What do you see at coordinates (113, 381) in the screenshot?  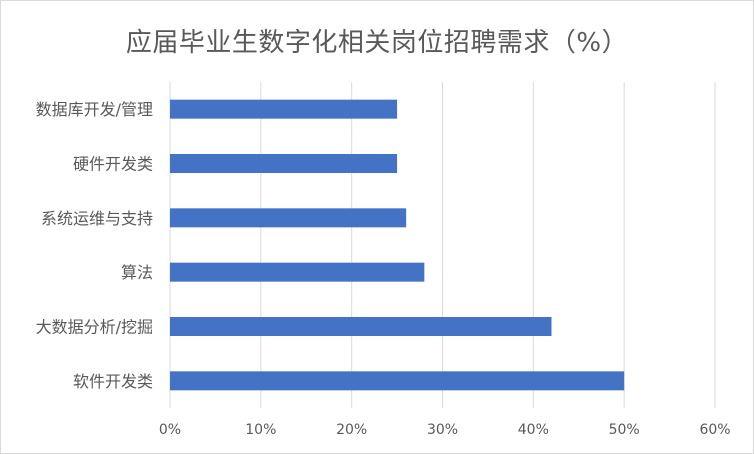 I see `category-label: 软件开发类` at bounding box center [113, 381].